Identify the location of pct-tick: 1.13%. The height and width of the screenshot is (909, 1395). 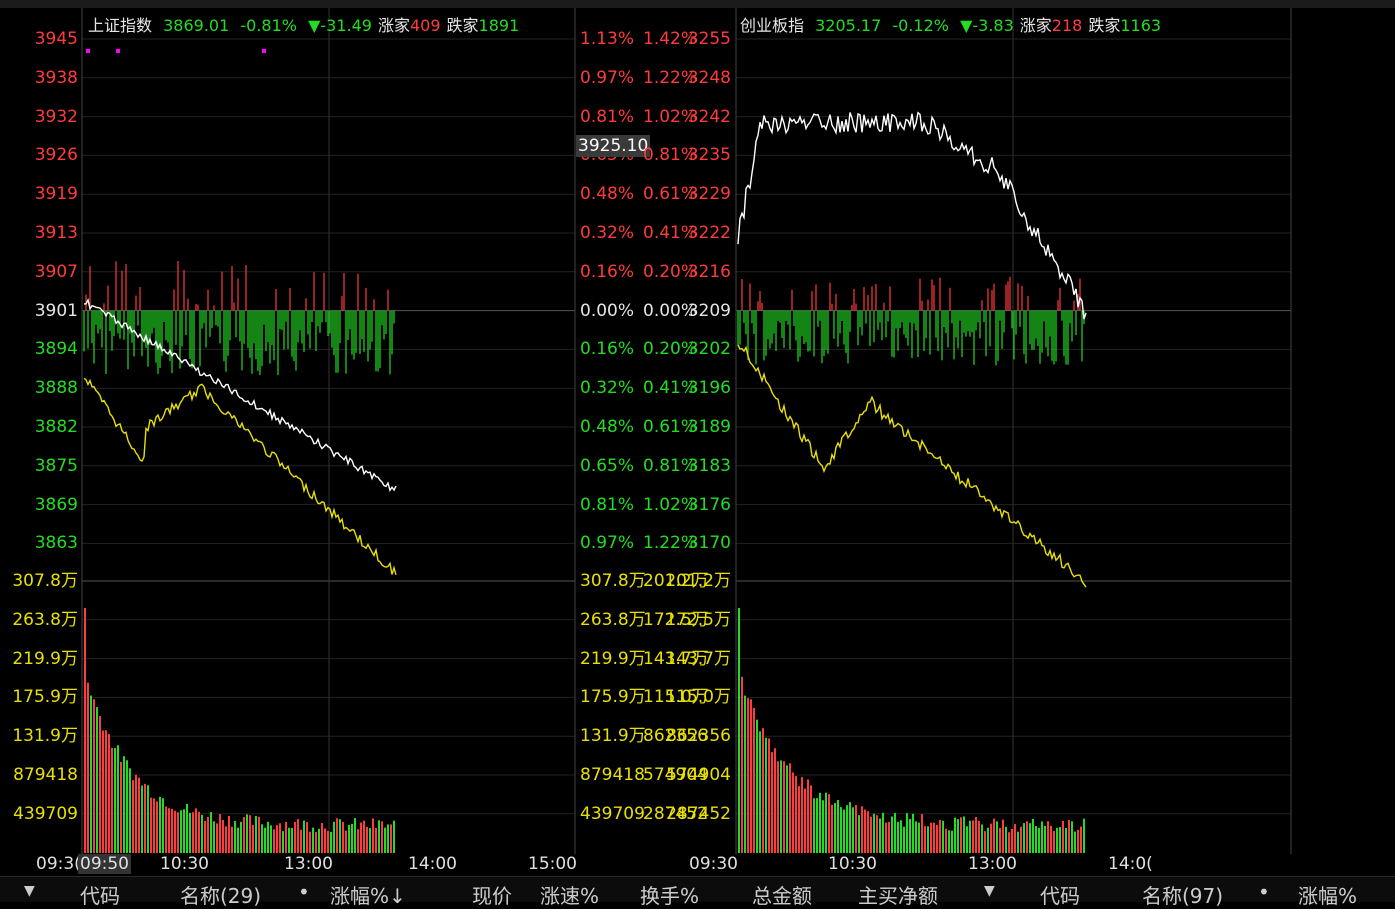
(607, 39).